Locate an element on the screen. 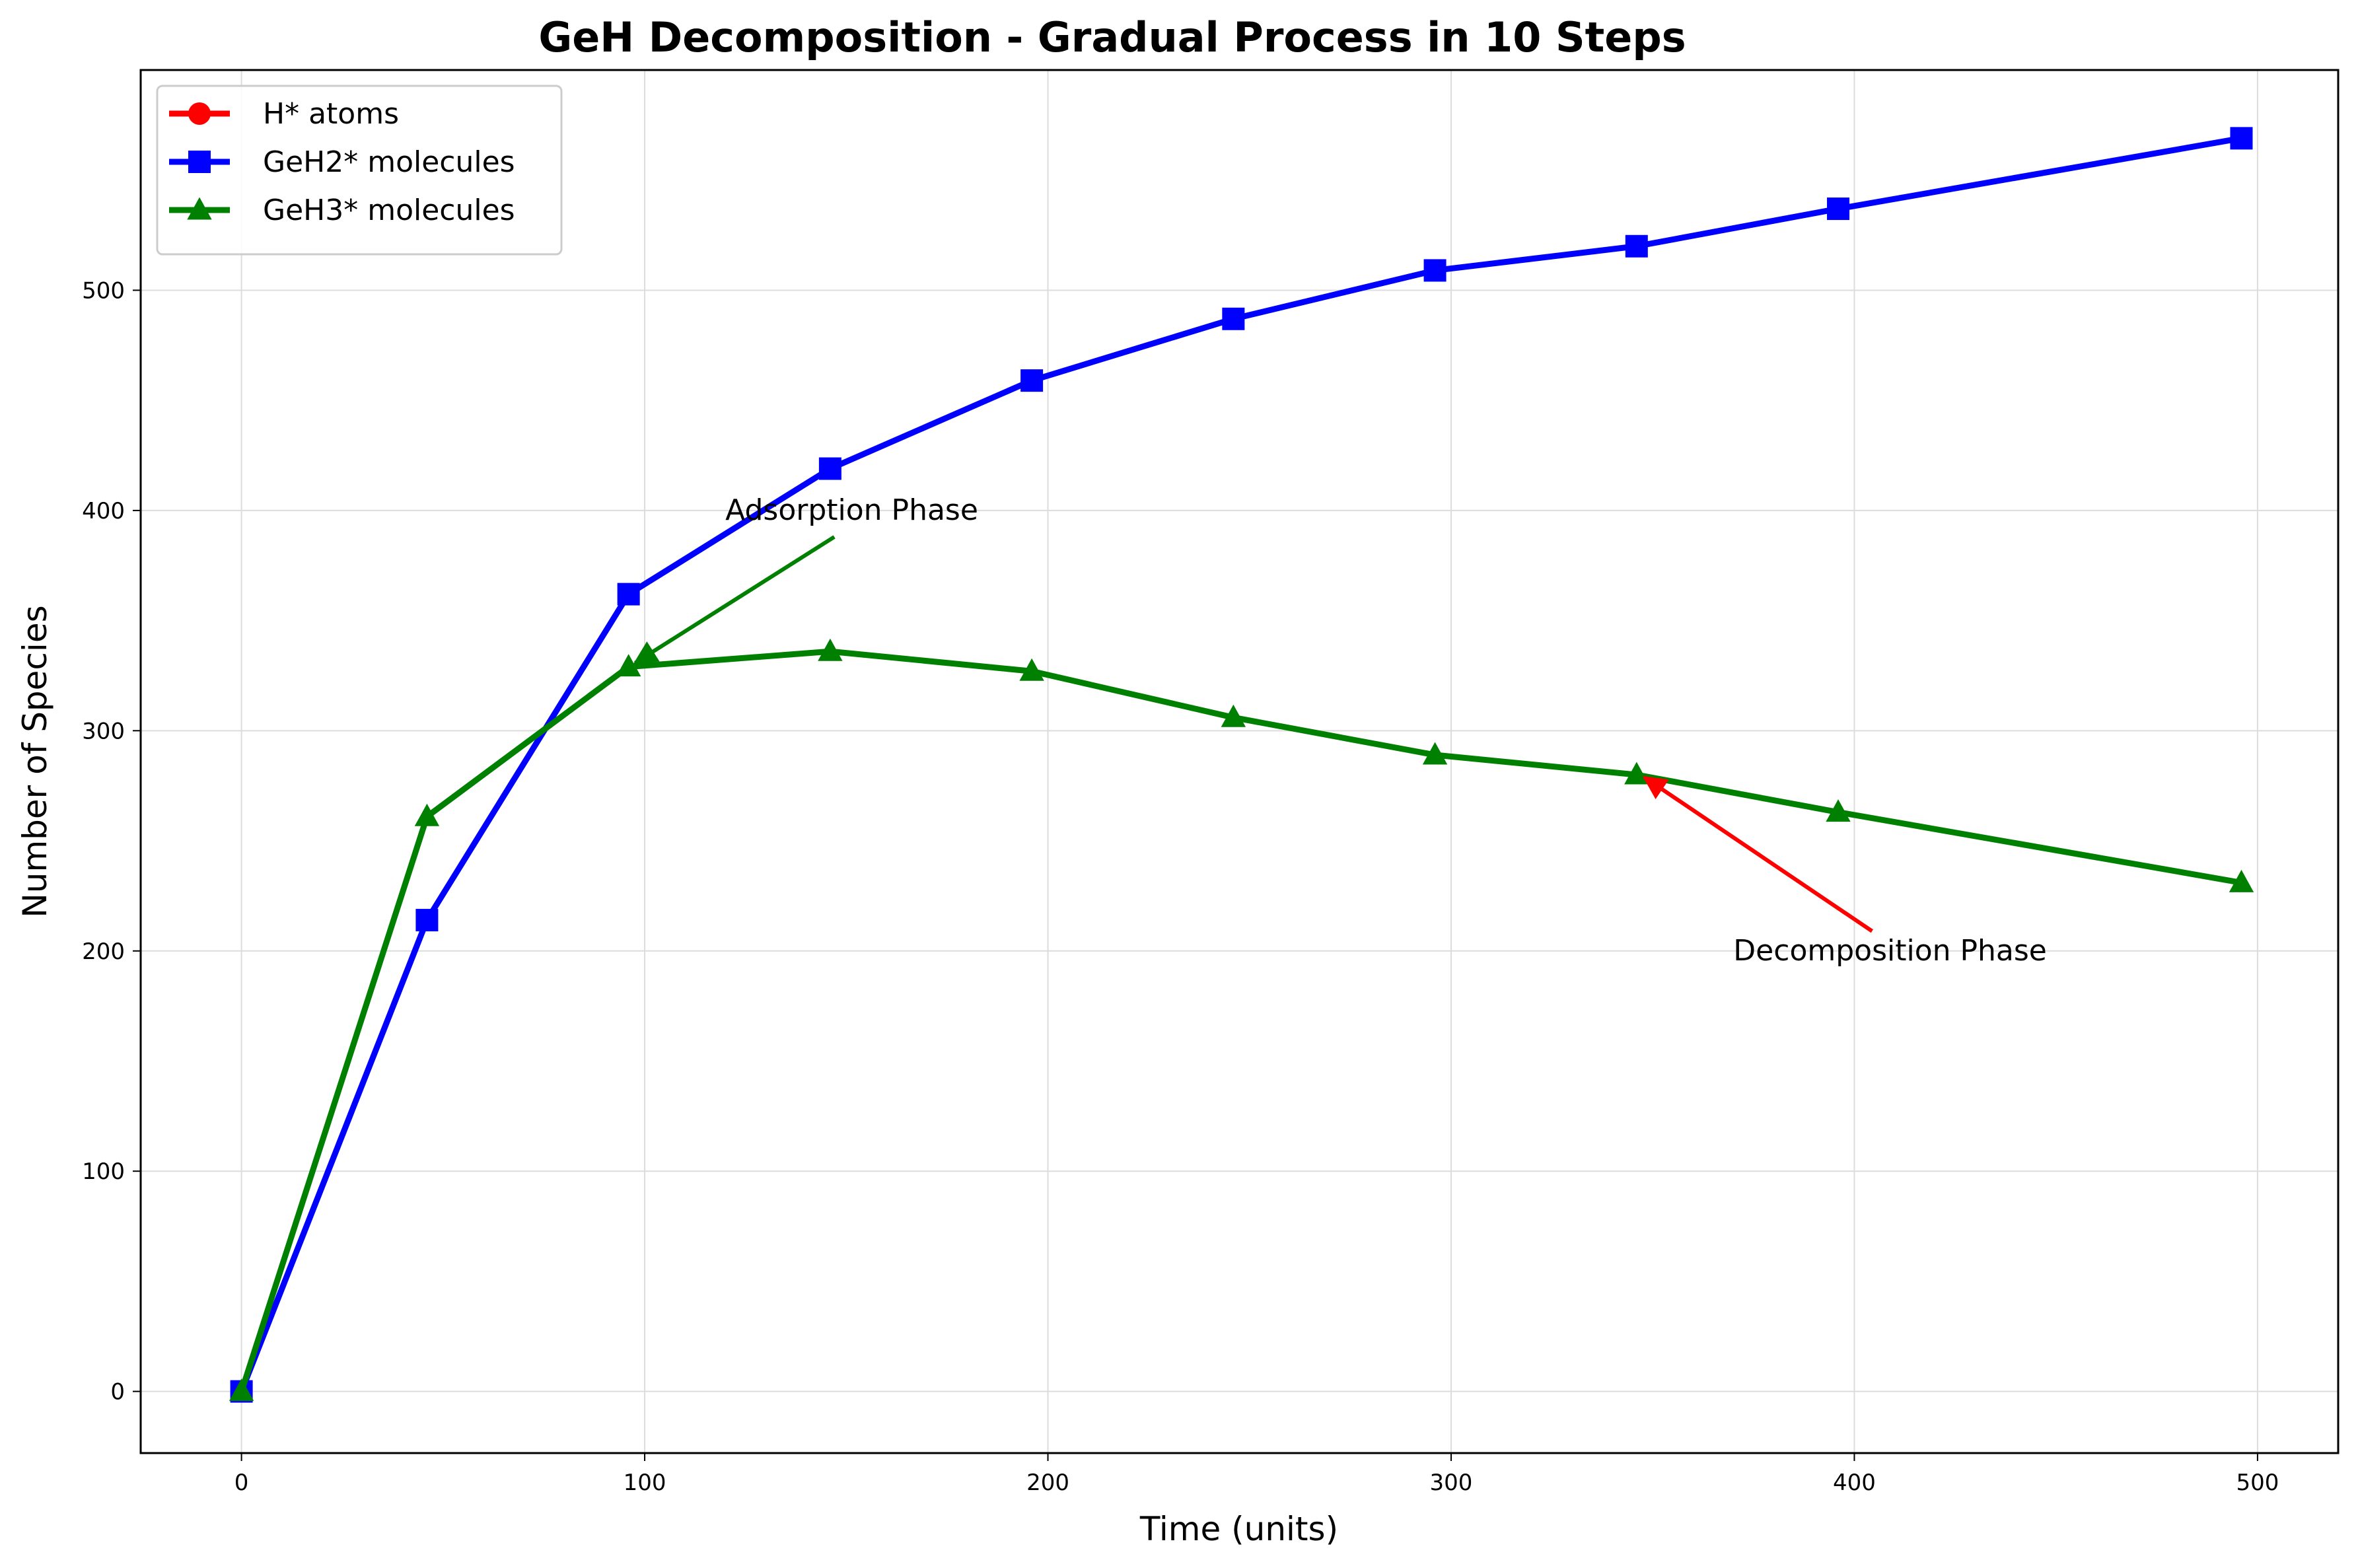 The height and width of the screenshot is (1568, 2358). legend-item: H* atoms is located at coordinates (284, 114).